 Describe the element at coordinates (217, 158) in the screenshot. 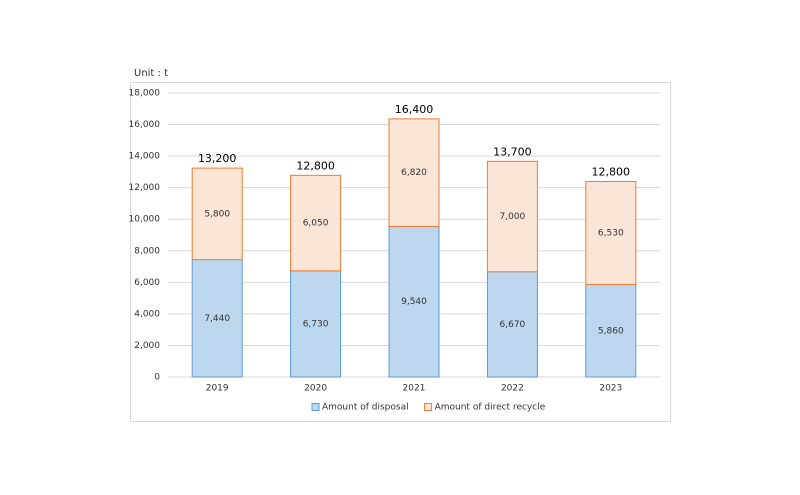

I see `total-label: 13,200` at that location.